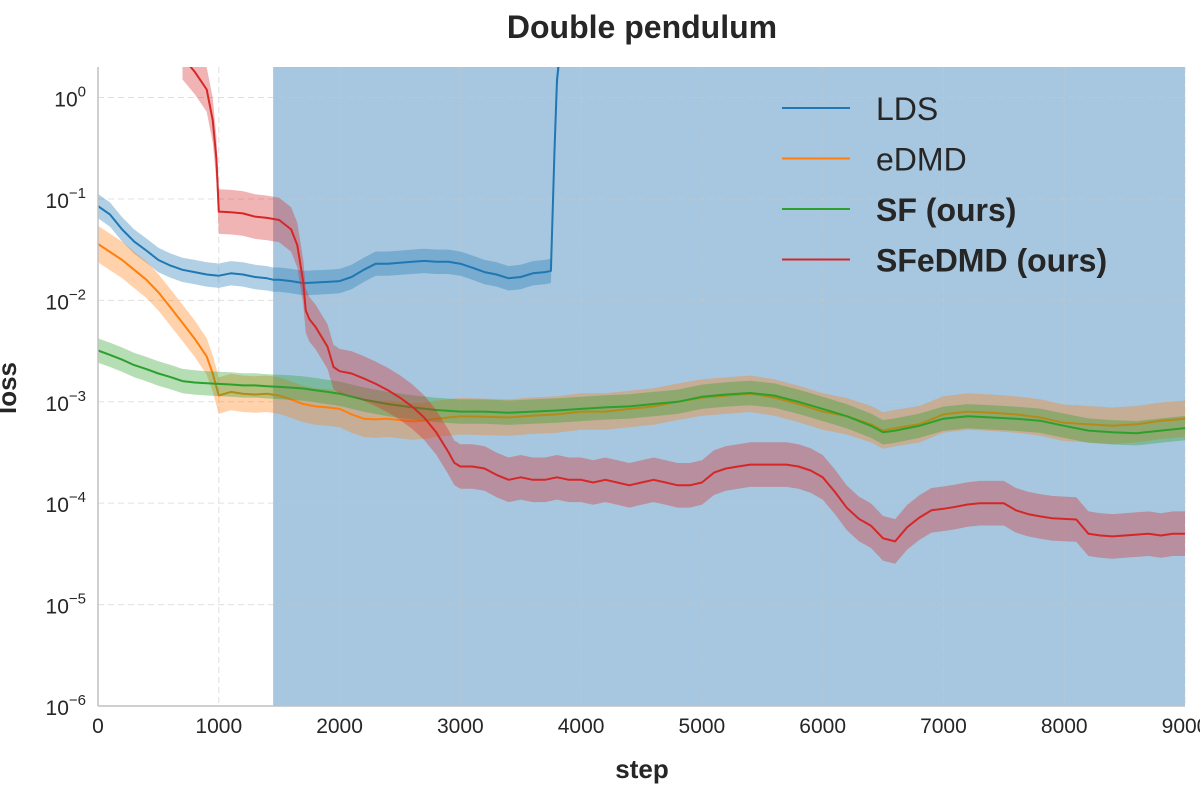 Image resolution: width=1200 pixels, height=800 pixels. I want to click on y-tick-label: 10⁻², so click(66, 300).